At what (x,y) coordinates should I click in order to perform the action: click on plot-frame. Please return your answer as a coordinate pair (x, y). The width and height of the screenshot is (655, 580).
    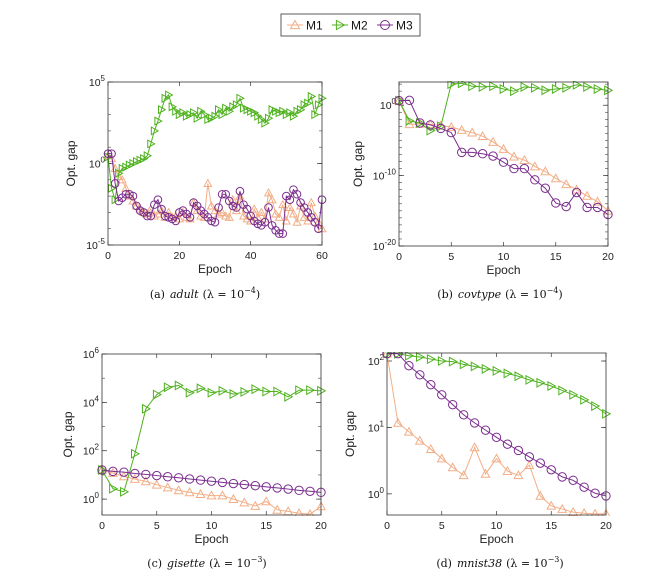
    Looking at the image, I should click on (503, 164).